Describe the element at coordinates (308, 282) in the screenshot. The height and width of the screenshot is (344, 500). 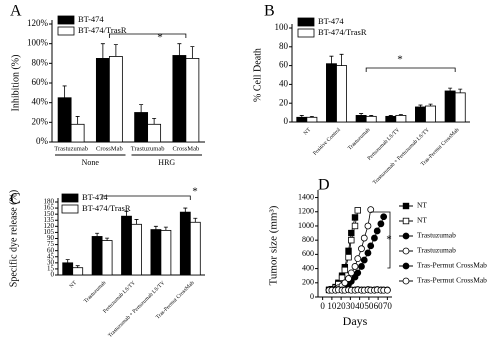
I see `y-tick-label: 200` at that location.